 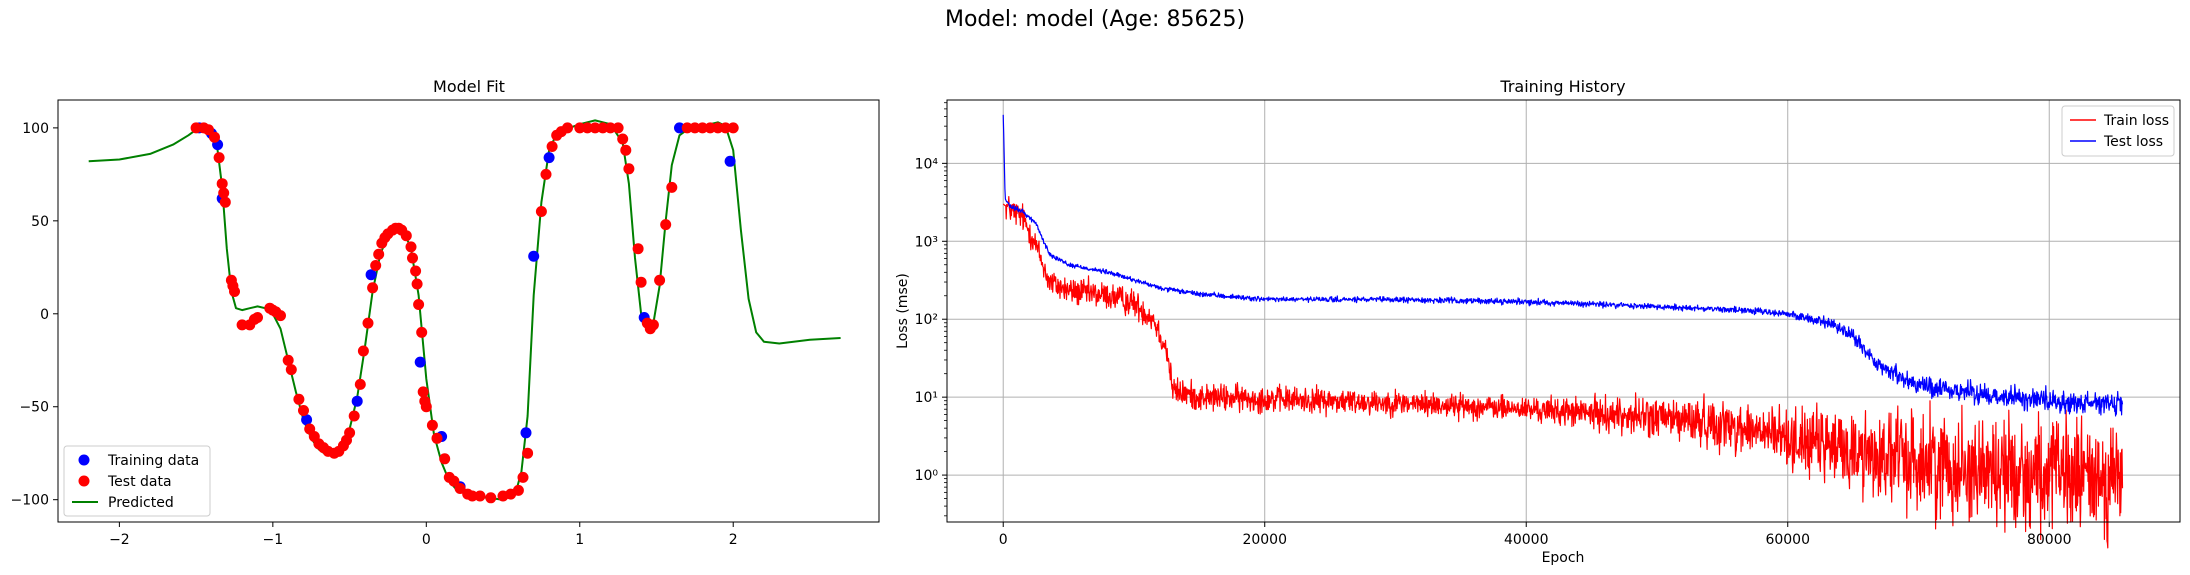 I want to click on training-history-y-tick-label: 10¹, so click(x=926, y=398).